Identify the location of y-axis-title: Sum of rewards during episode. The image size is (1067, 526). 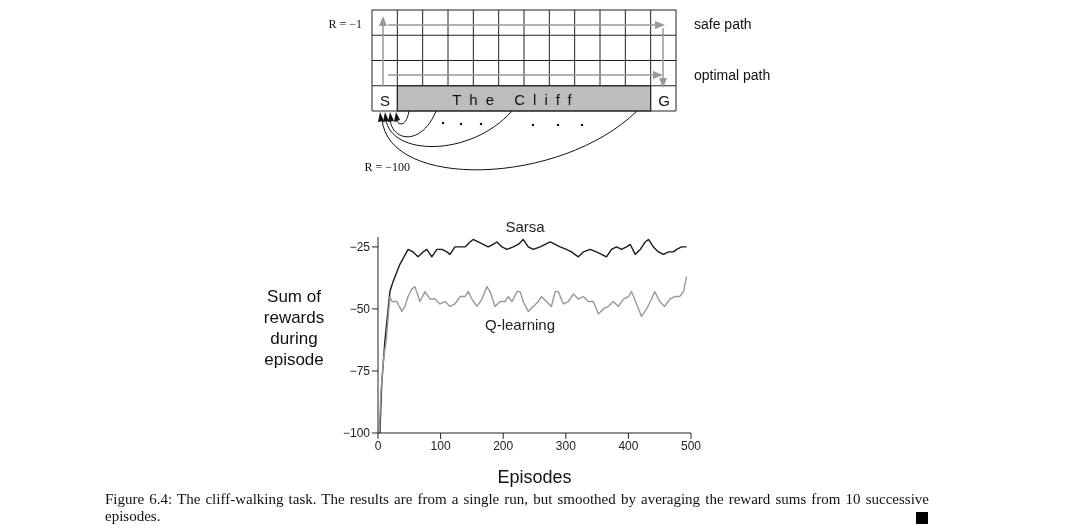
(294, 328).